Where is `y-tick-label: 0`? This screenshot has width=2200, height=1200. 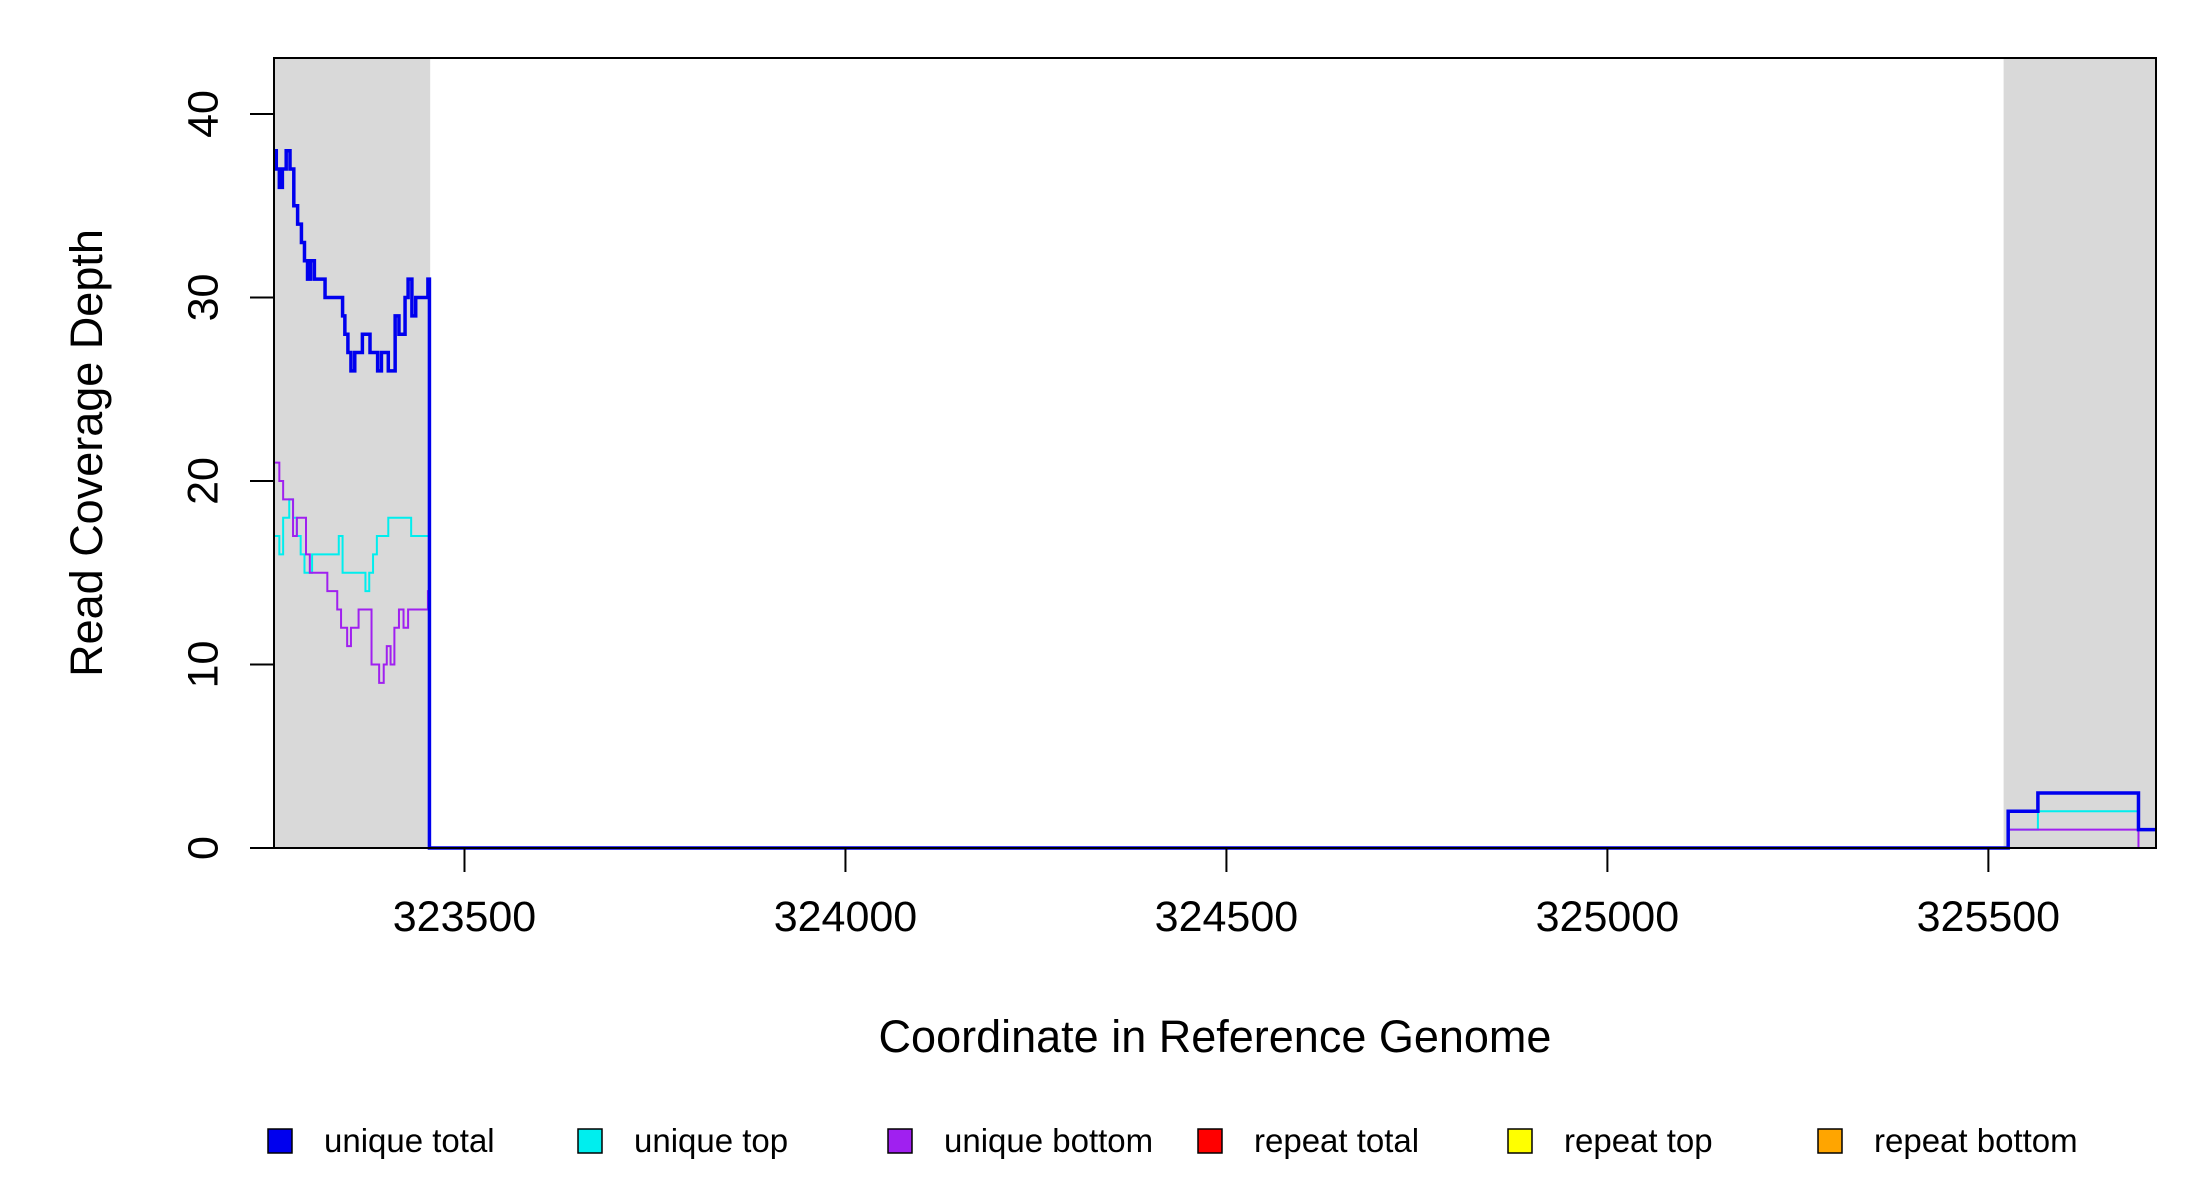
y-tick-label: 0 is located at coordinates (203, 848).